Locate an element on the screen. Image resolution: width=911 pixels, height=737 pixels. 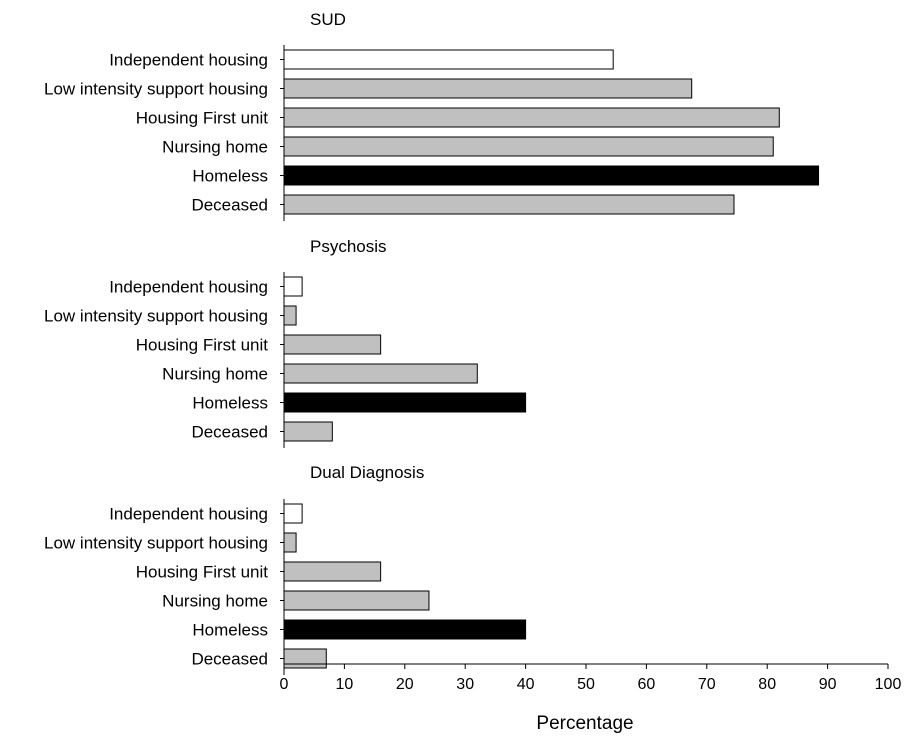
x-tick-label: 0 is located at coordinates (284, 684).